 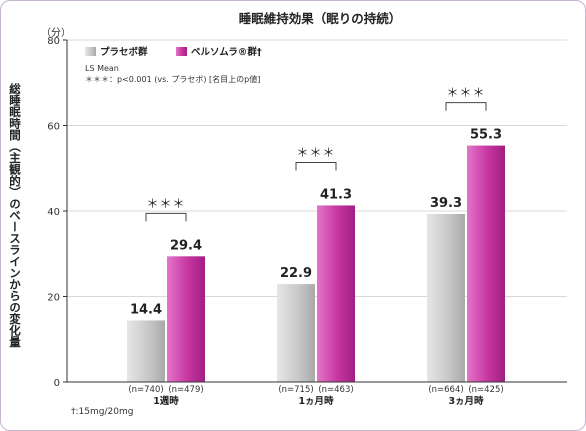 I want to click on data-label: 39.3, so click(x=446, y=203).